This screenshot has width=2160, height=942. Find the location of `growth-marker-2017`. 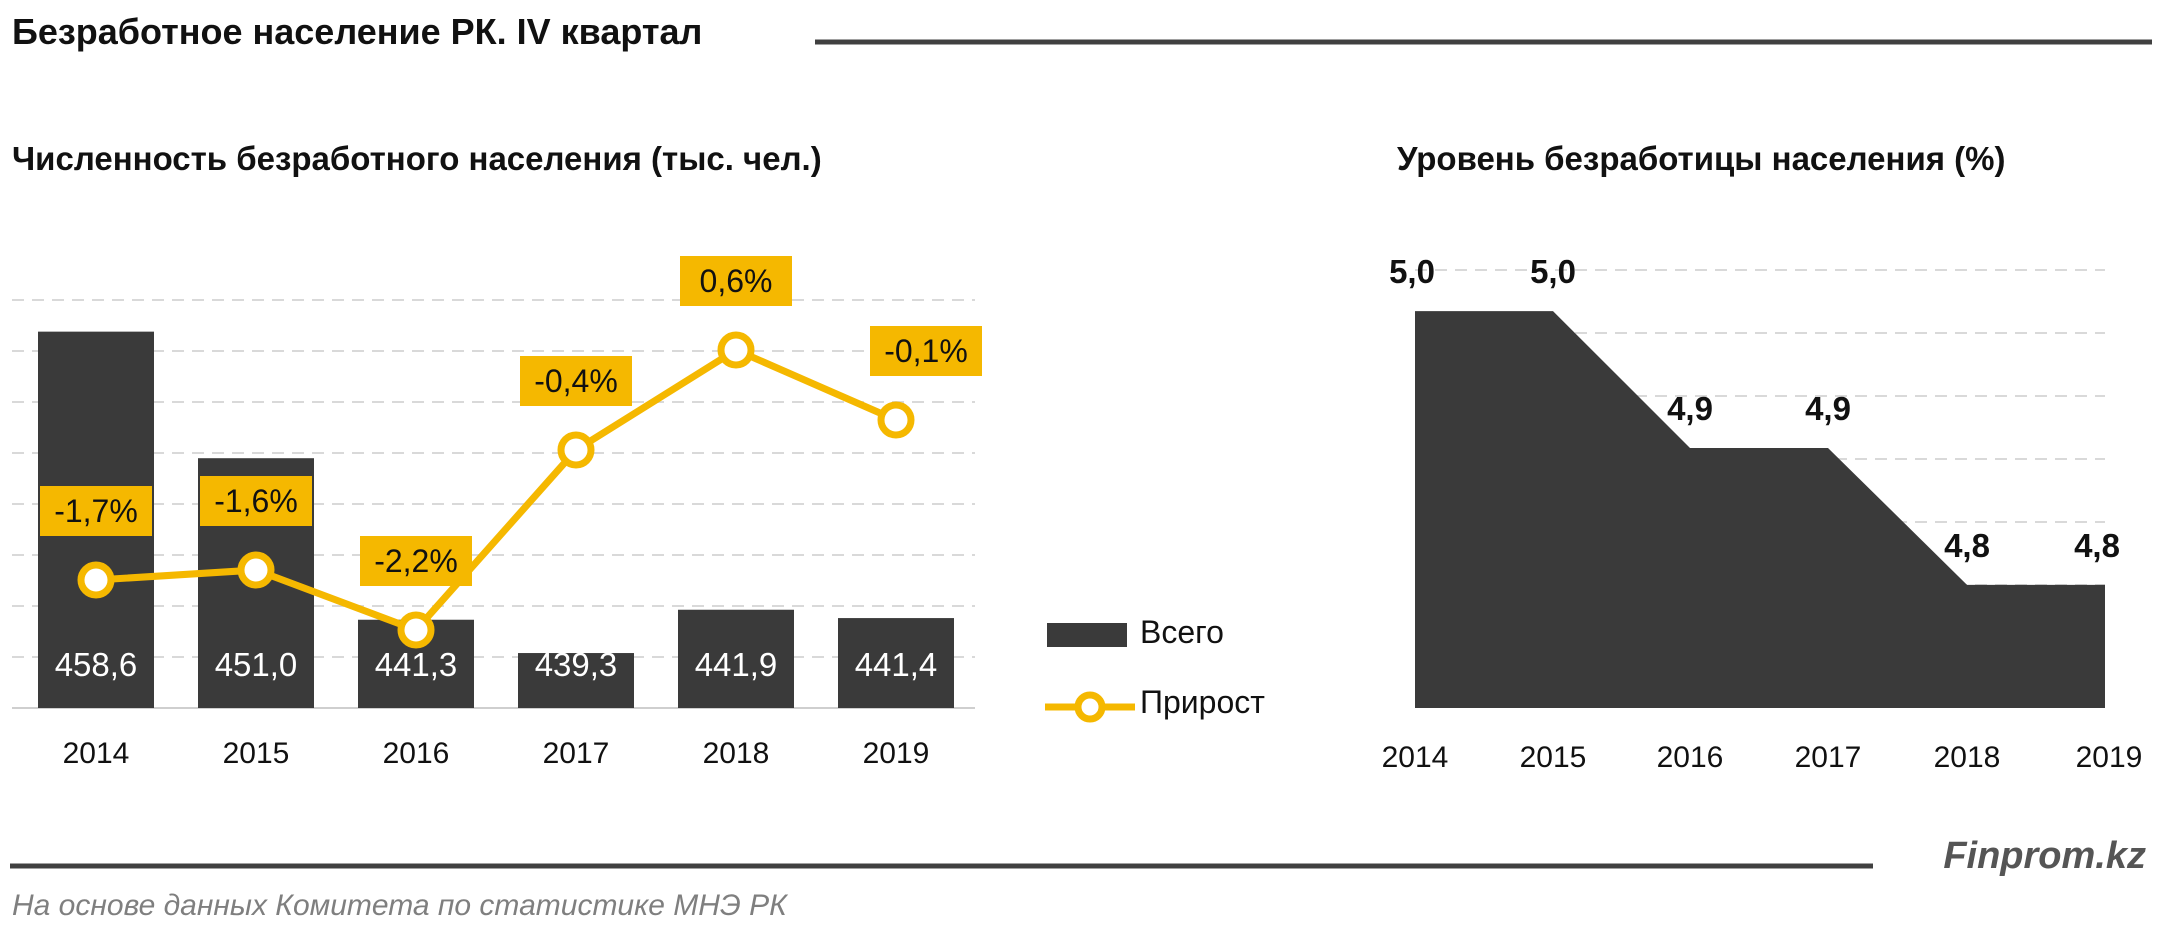

growth-marker-2017 is located at coordinates (576, 450).